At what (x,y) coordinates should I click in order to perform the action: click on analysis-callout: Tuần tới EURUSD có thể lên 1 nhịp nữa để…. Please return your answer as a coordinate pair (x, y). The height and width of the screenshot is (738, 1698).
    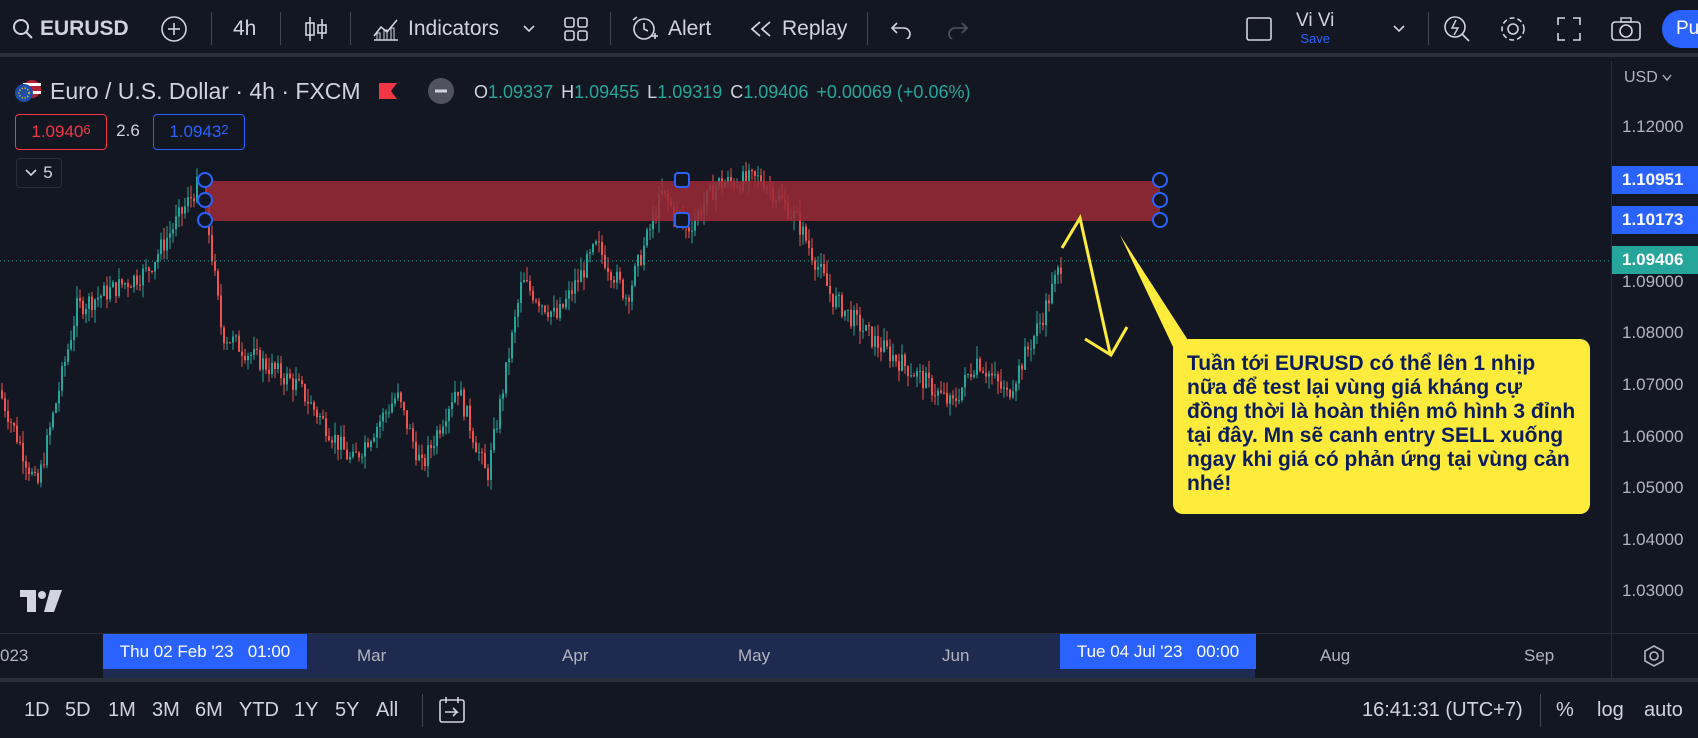
    Looking at the image, I should click on (1381, 426).